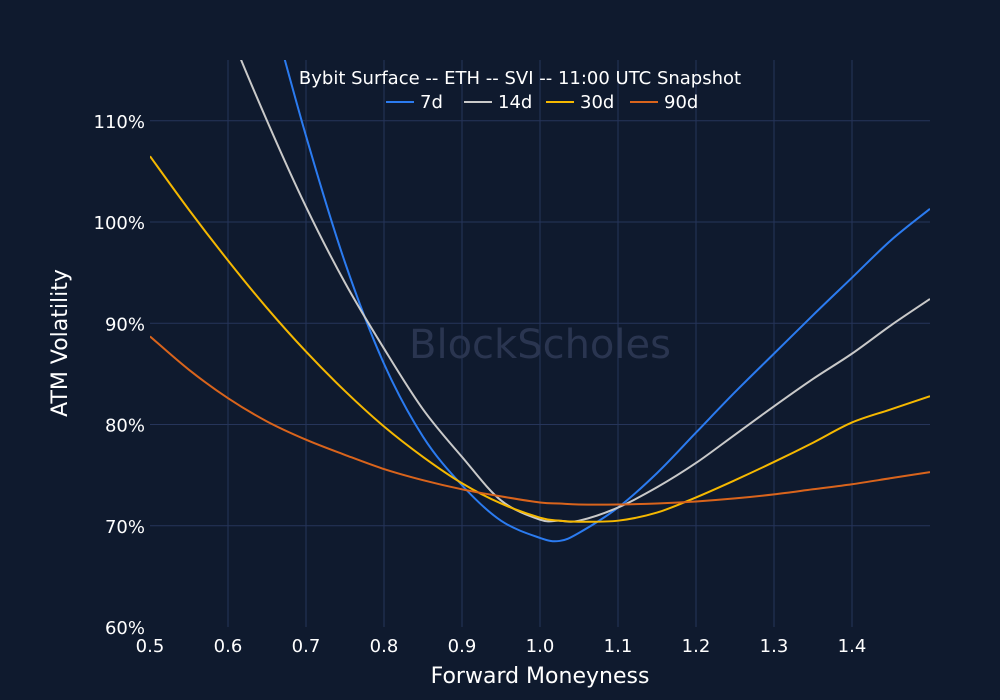 The height and width of the screenshot is (700, 1000). Describe the element at coordinates (681, 102) in the screenshot. I see `legend-label-90d: 90d` at that location.